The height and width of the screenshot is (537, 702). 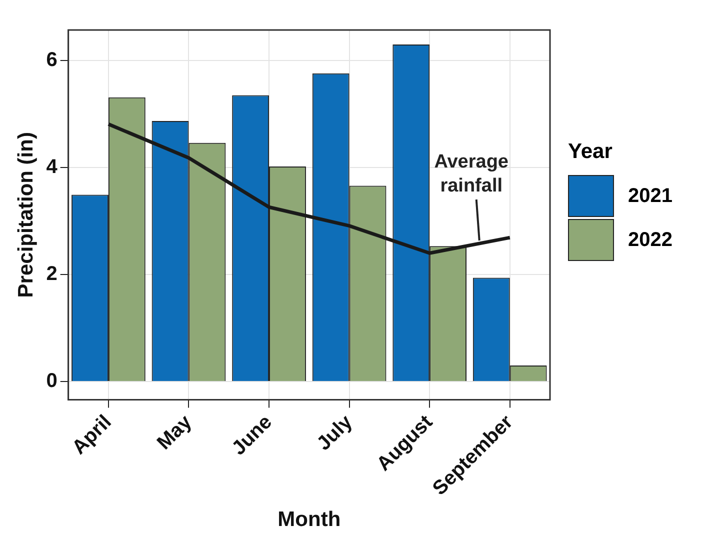 What do you see at coordinates (471, 174) in the screenshot?
I see `text: Average rainfall` at bounding box center [471, 174].